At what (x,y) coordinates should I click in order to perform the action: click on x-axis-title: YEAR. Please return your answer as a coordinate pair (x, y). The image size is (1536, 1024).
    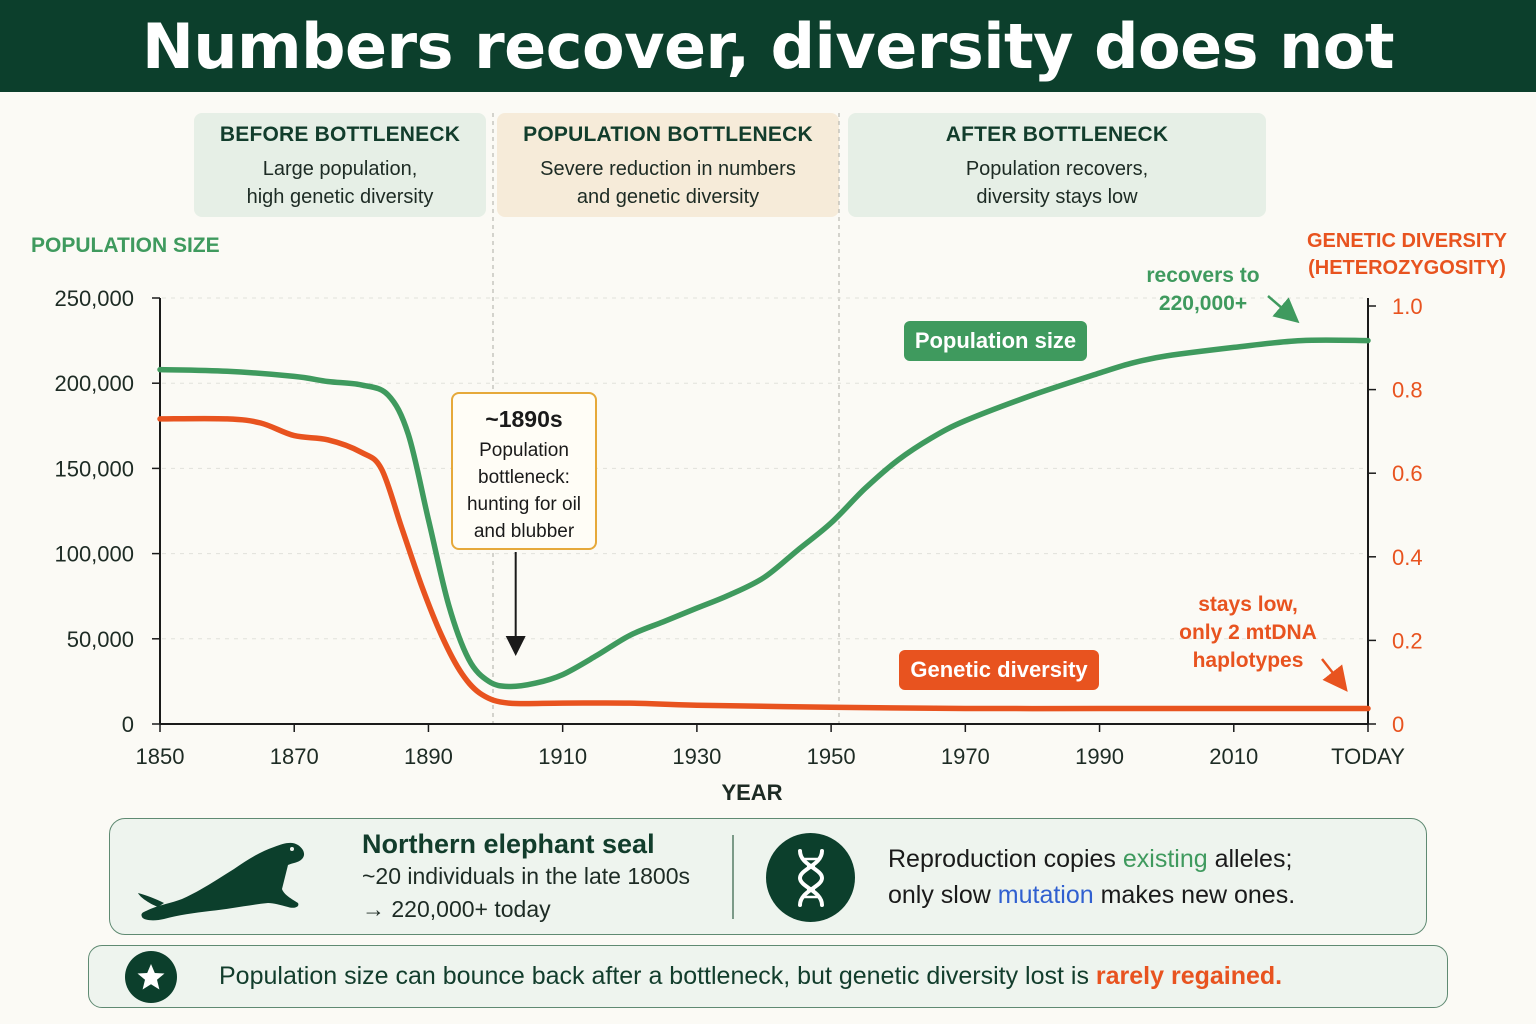
    Looking at the image, I should click on (751, 792).